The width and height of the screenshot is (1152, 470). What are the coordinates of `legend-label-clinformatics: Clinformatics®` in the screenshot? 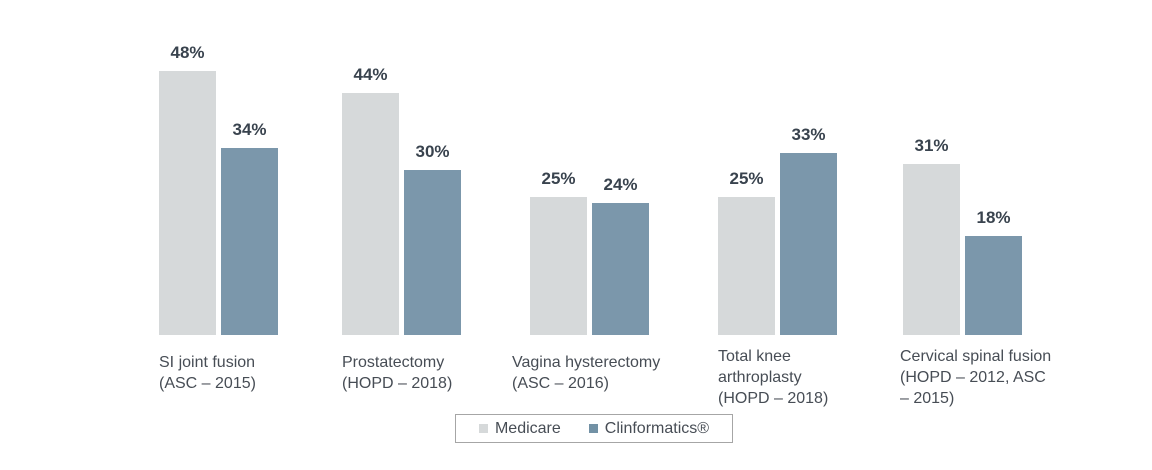 It's located at (657, 428).